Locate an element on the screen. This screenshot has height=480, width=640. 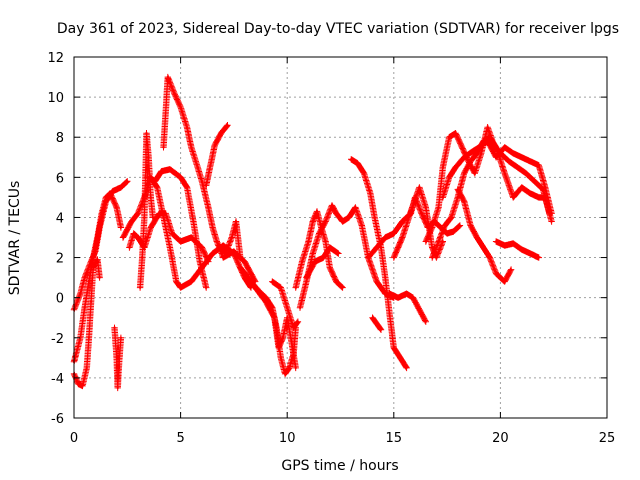
y-tick-label: 12 is located at coordinates (55, 58).